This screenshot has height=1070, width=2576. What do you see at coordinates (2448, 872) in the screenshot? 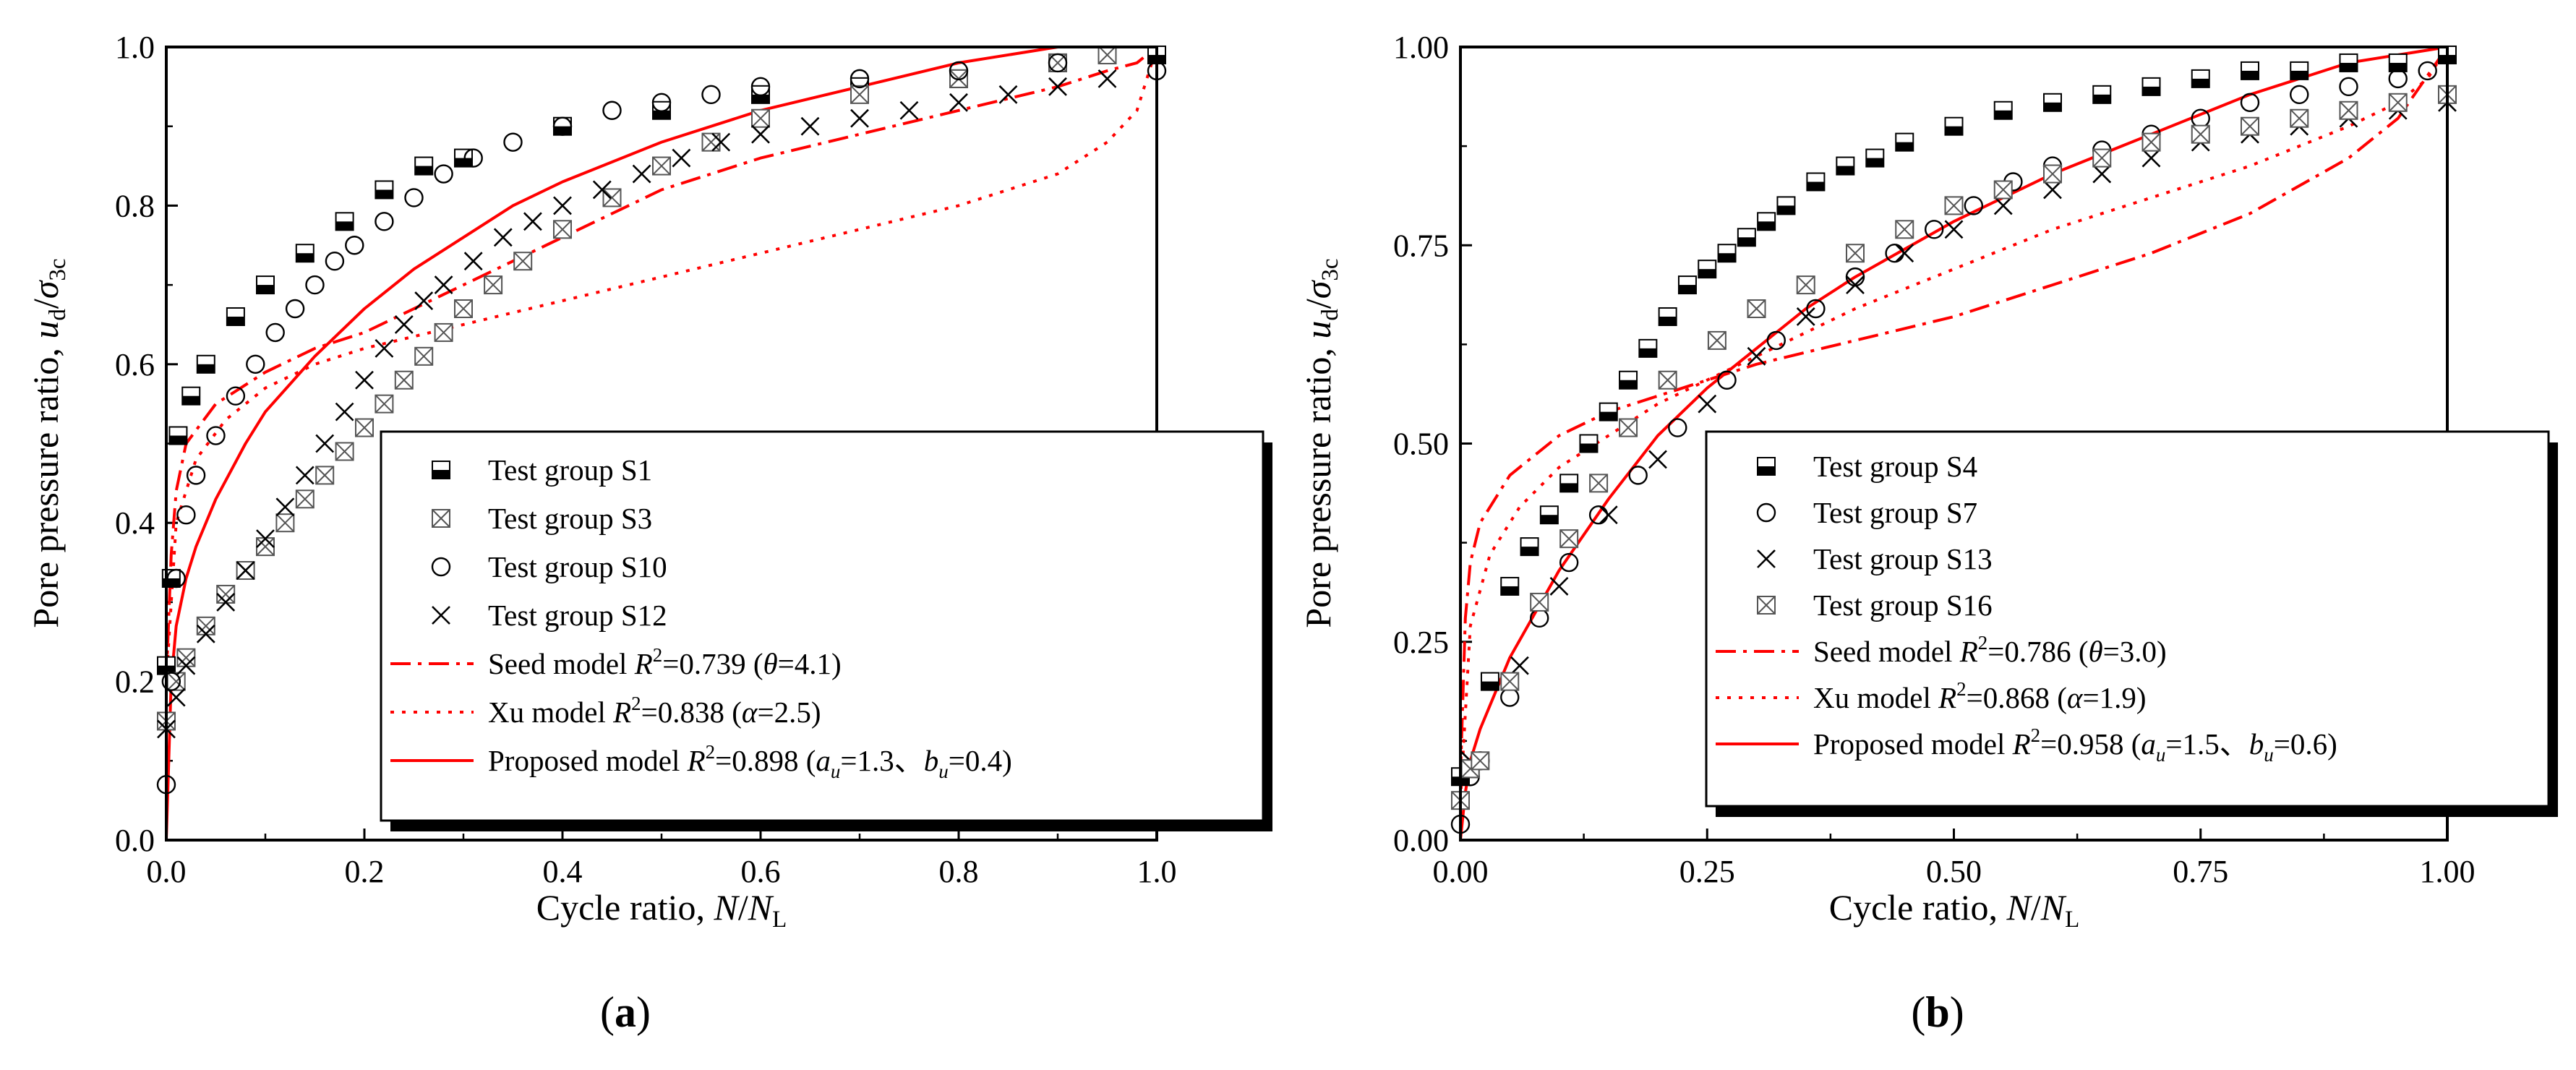
I see `panel-b-x-tick-label-4: 1.00` at bounding box center [2448, 872].